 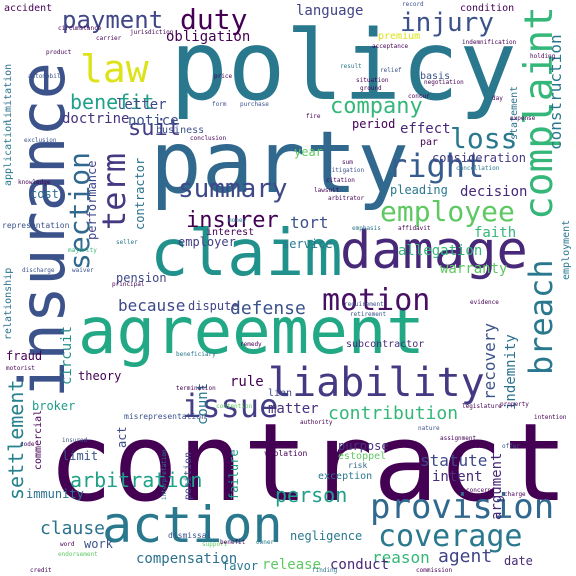 What do you see at coordinates (196, 388) in the screenshot?
I see `word-termination: termination` at bounding box center [196, 388].